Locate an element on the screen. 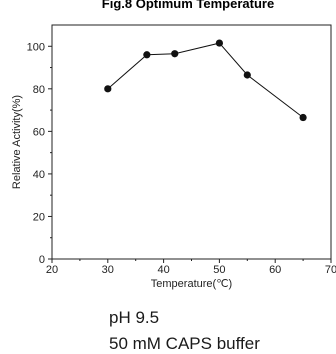 The width and height of the screenshot is (336, 354). x-axis-label: Temperature(℃) is located at coordinates (191, 284).